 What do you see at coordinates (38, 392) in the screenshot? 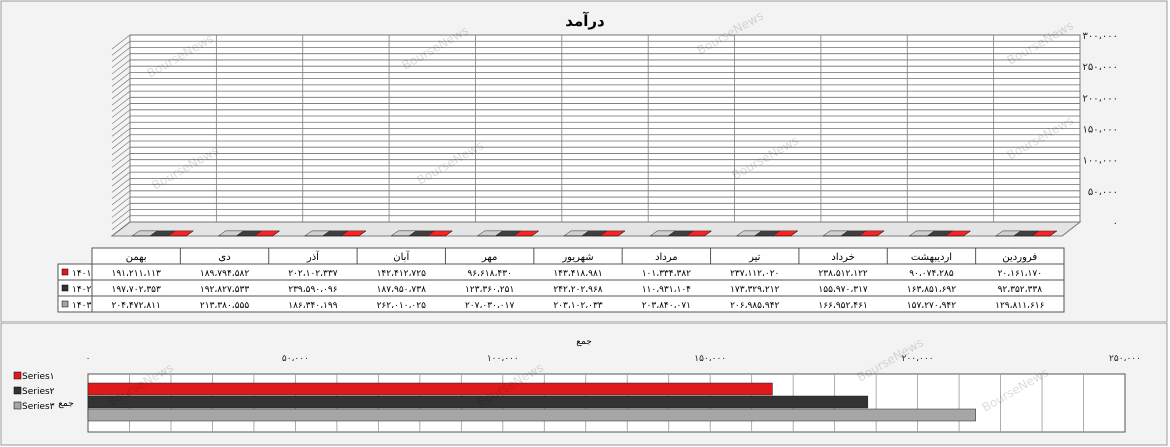
I see `legend-label: Series۲` at bounding box center [38, 392].